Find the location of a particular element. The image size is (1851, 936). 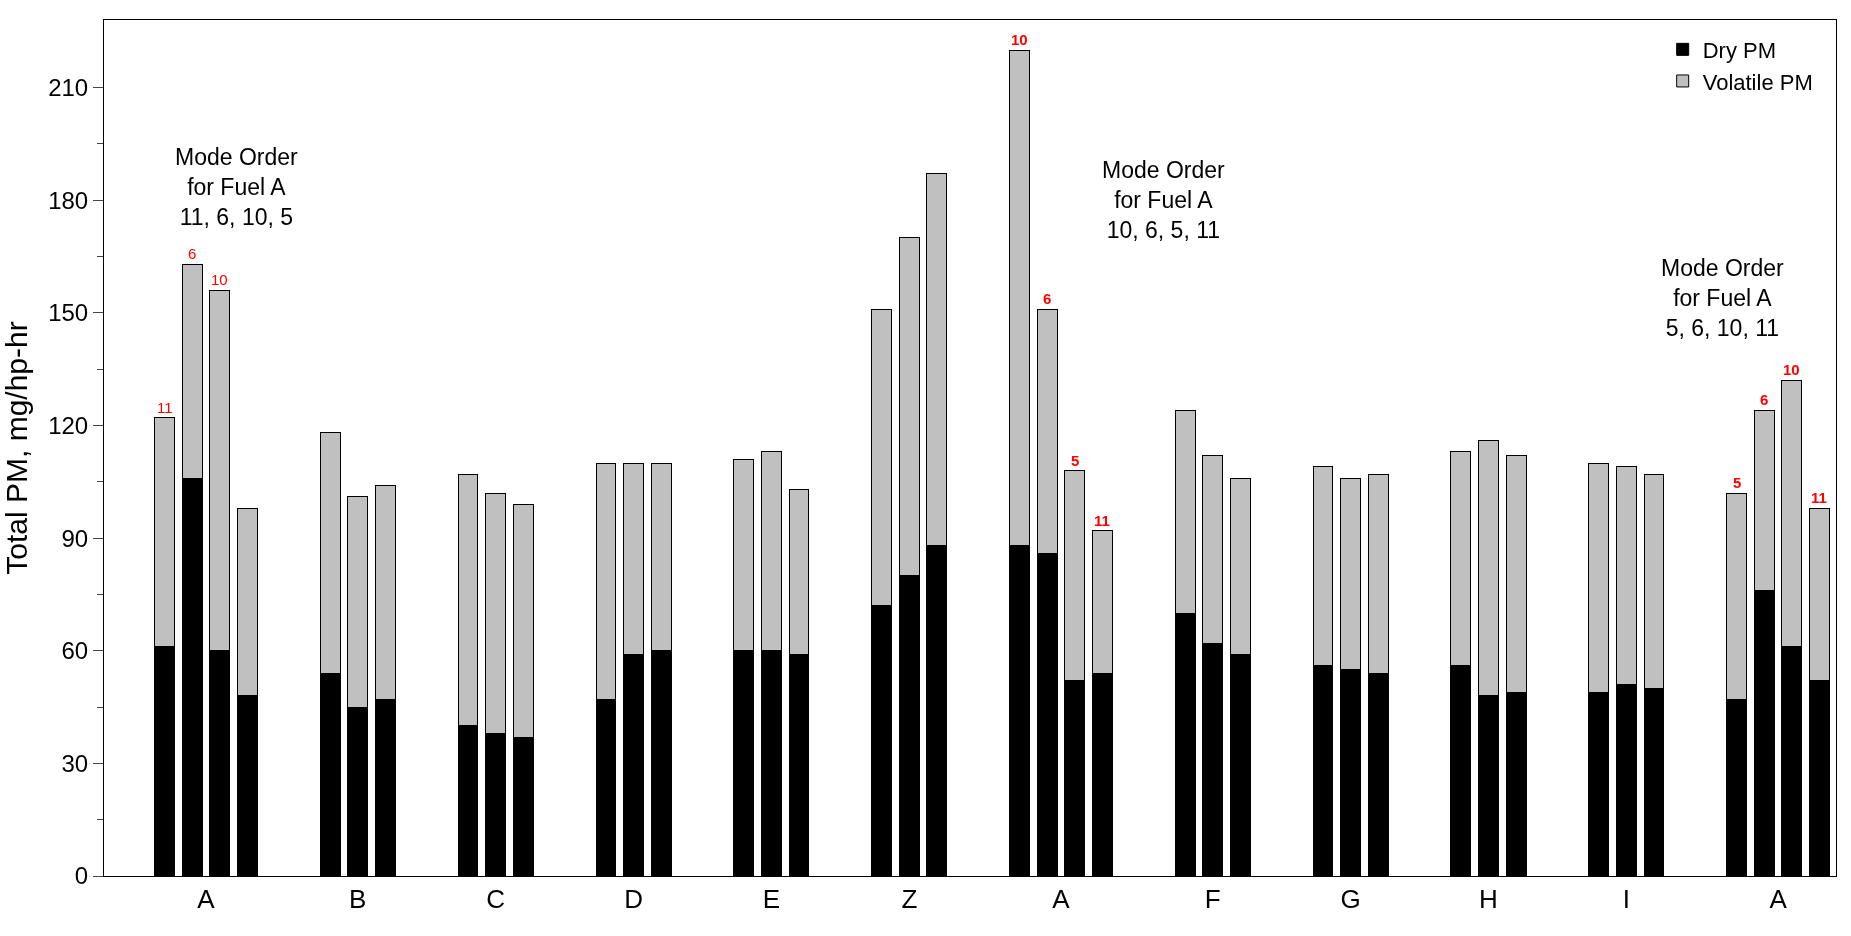

x-tick-label: C is located at coordinates (496, 899).